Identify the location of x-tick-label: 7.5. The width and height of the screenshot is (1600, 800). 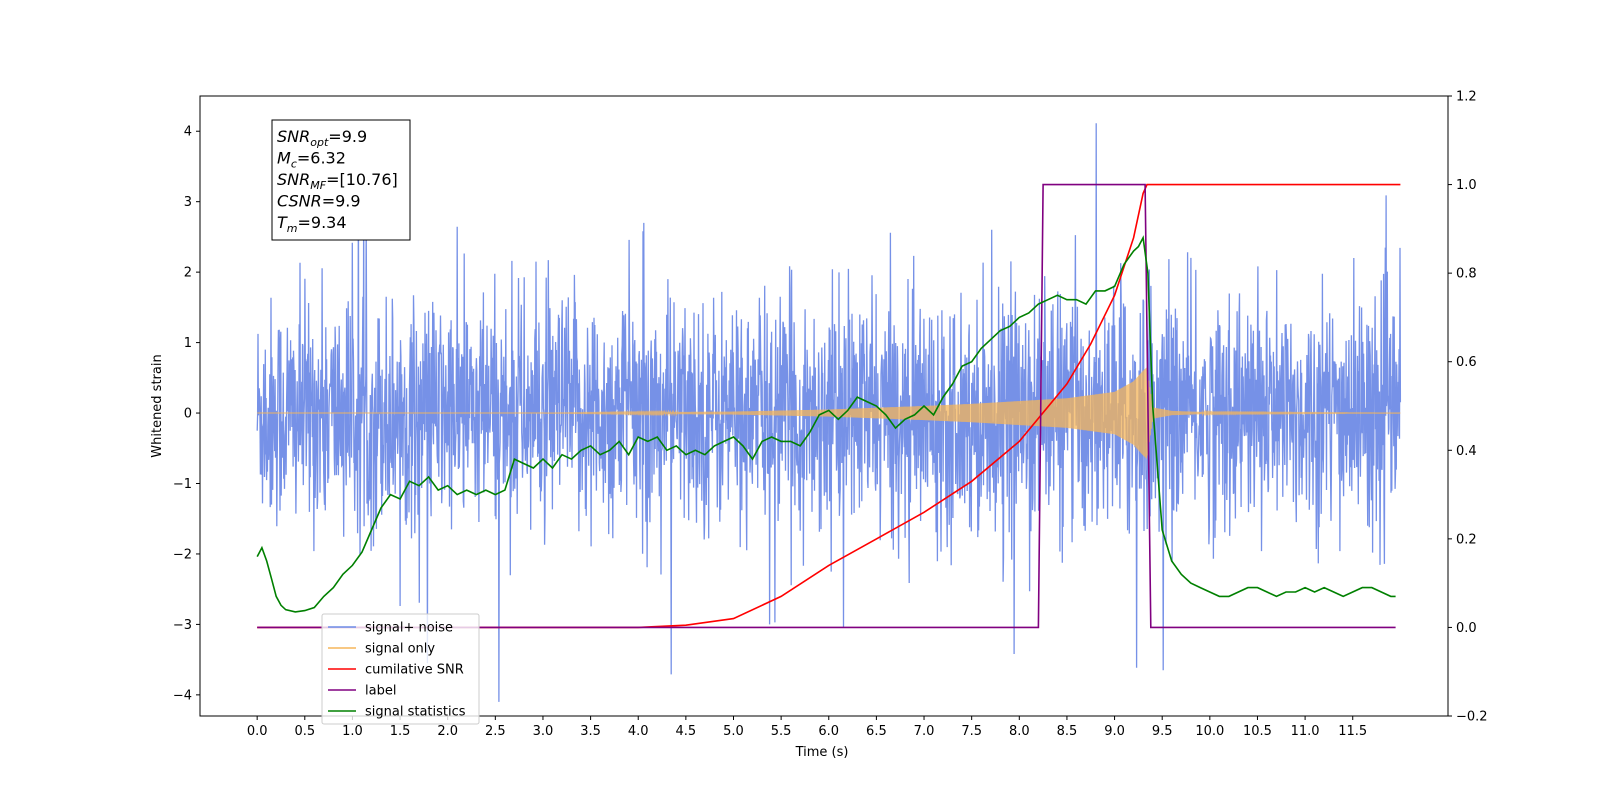
(971, 731).